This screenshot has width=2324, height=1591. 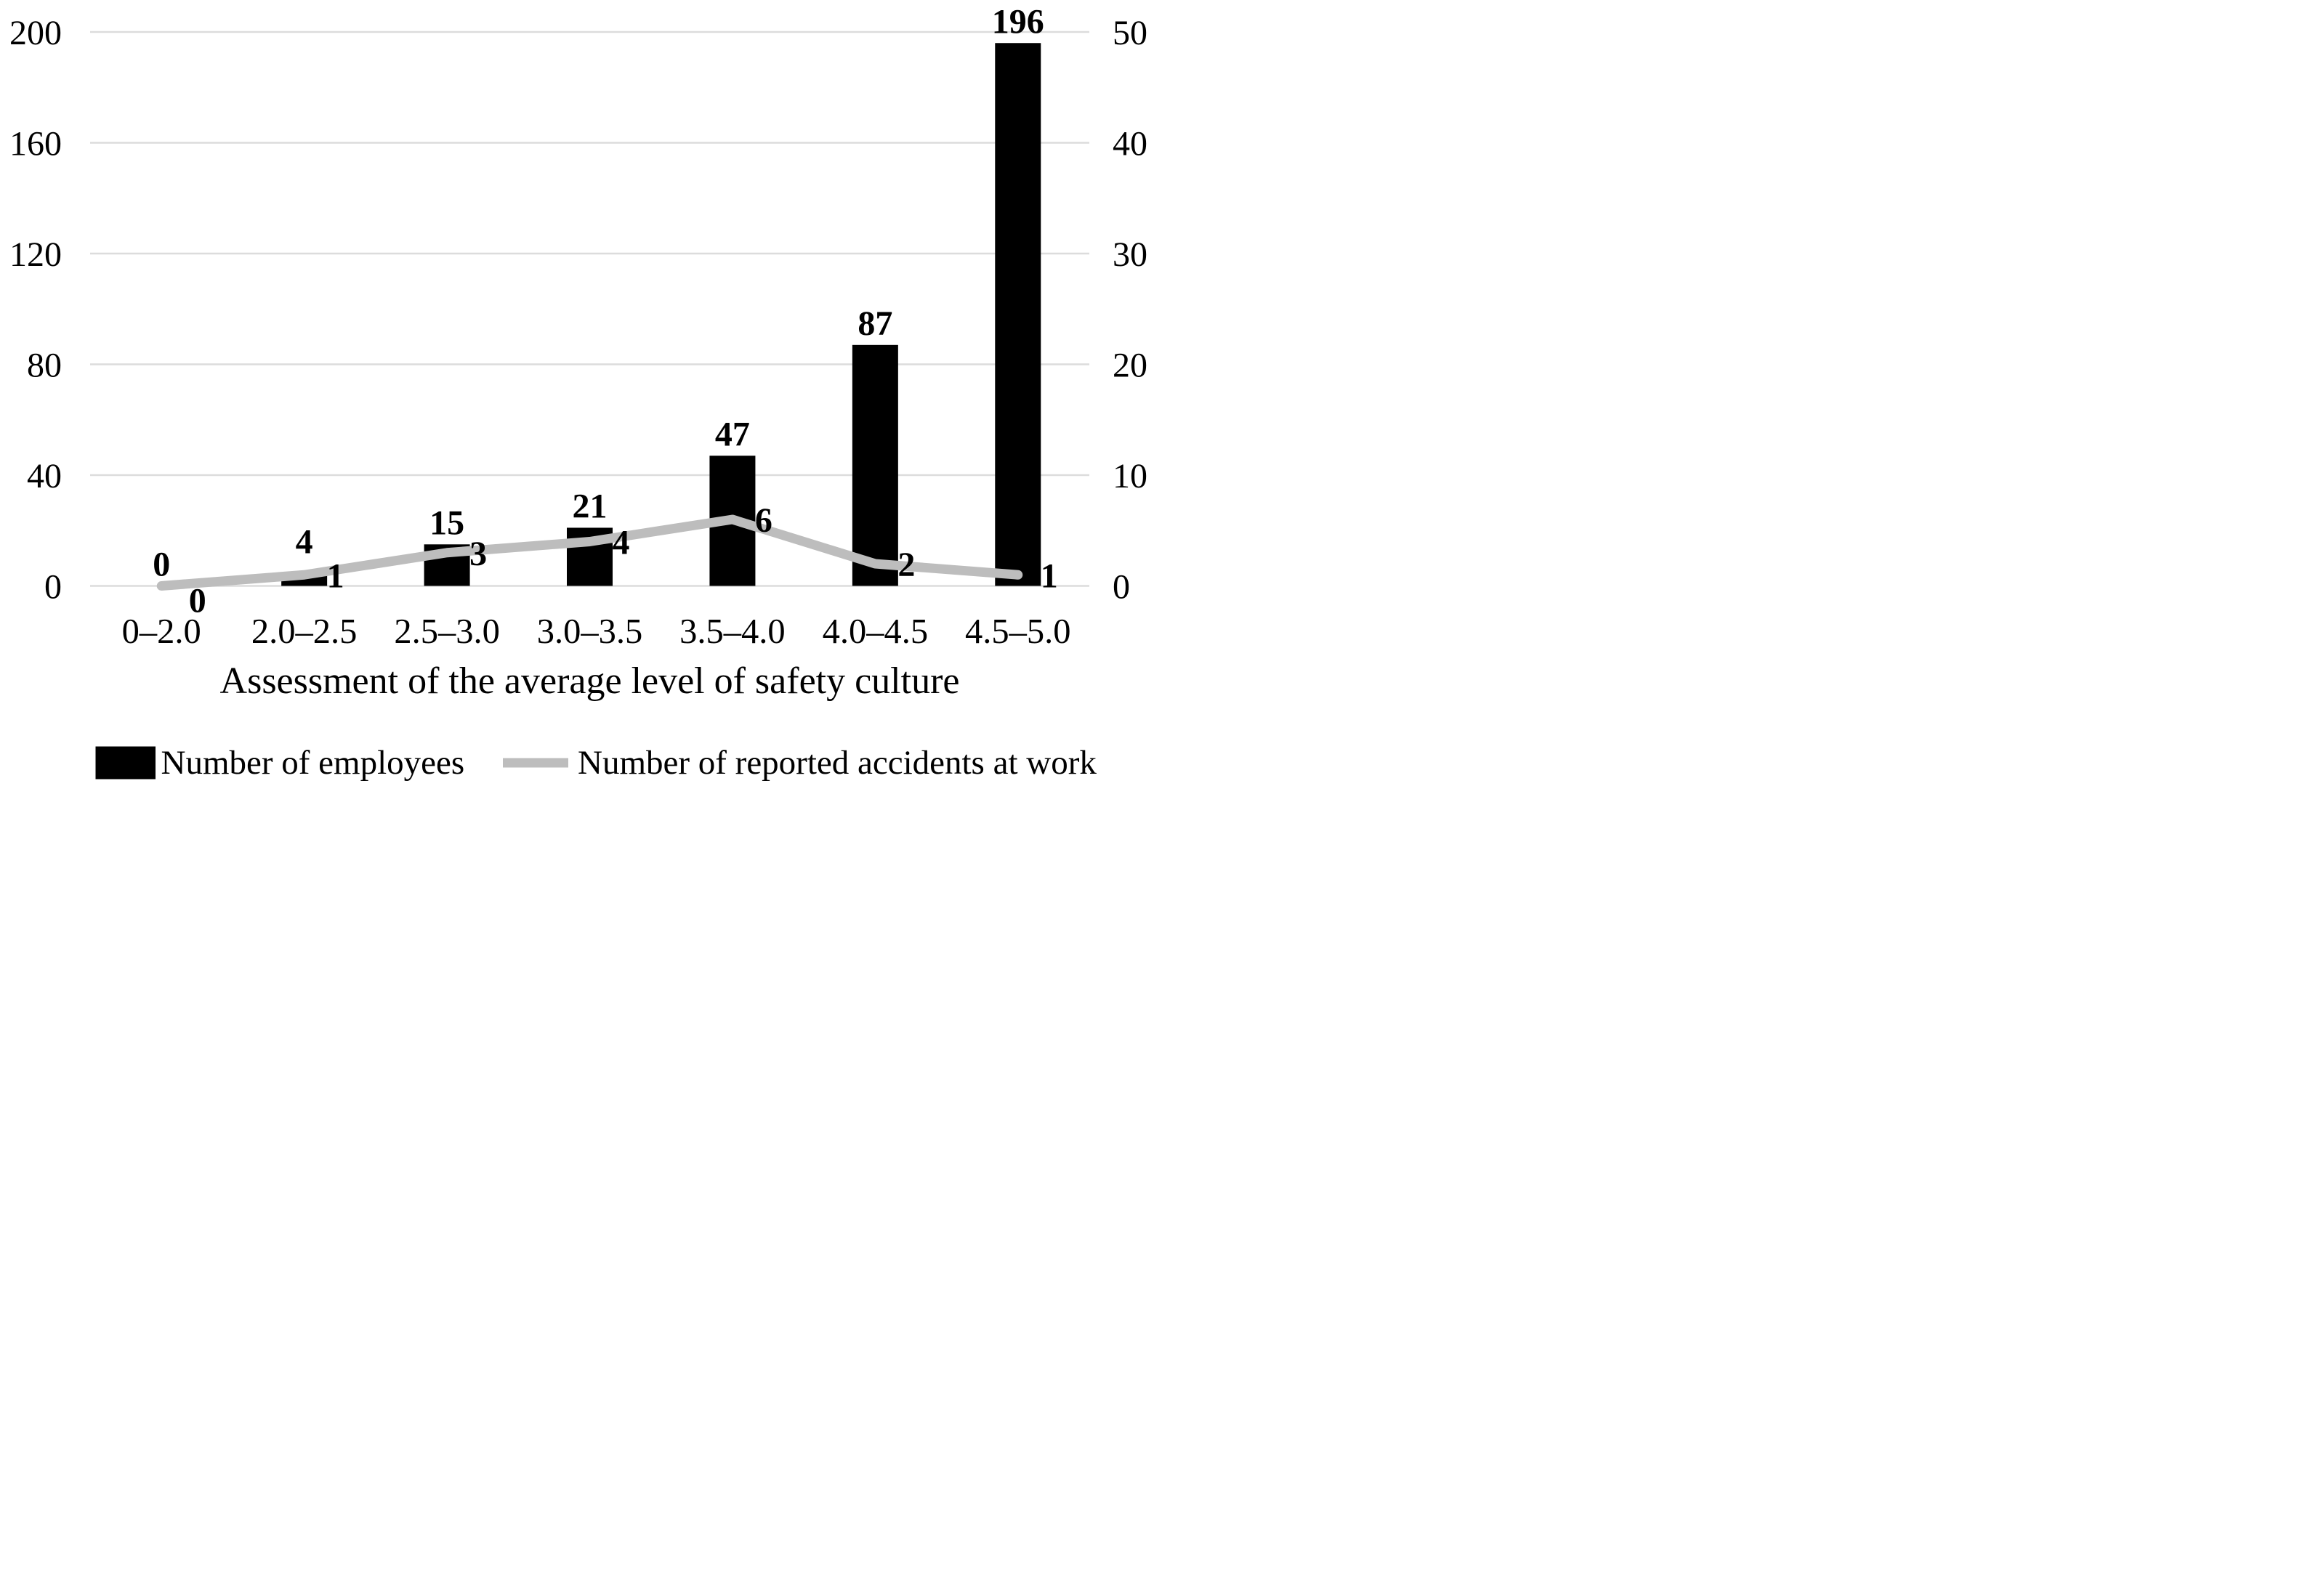 I want to click on line-series, so click(x=589, y=553).